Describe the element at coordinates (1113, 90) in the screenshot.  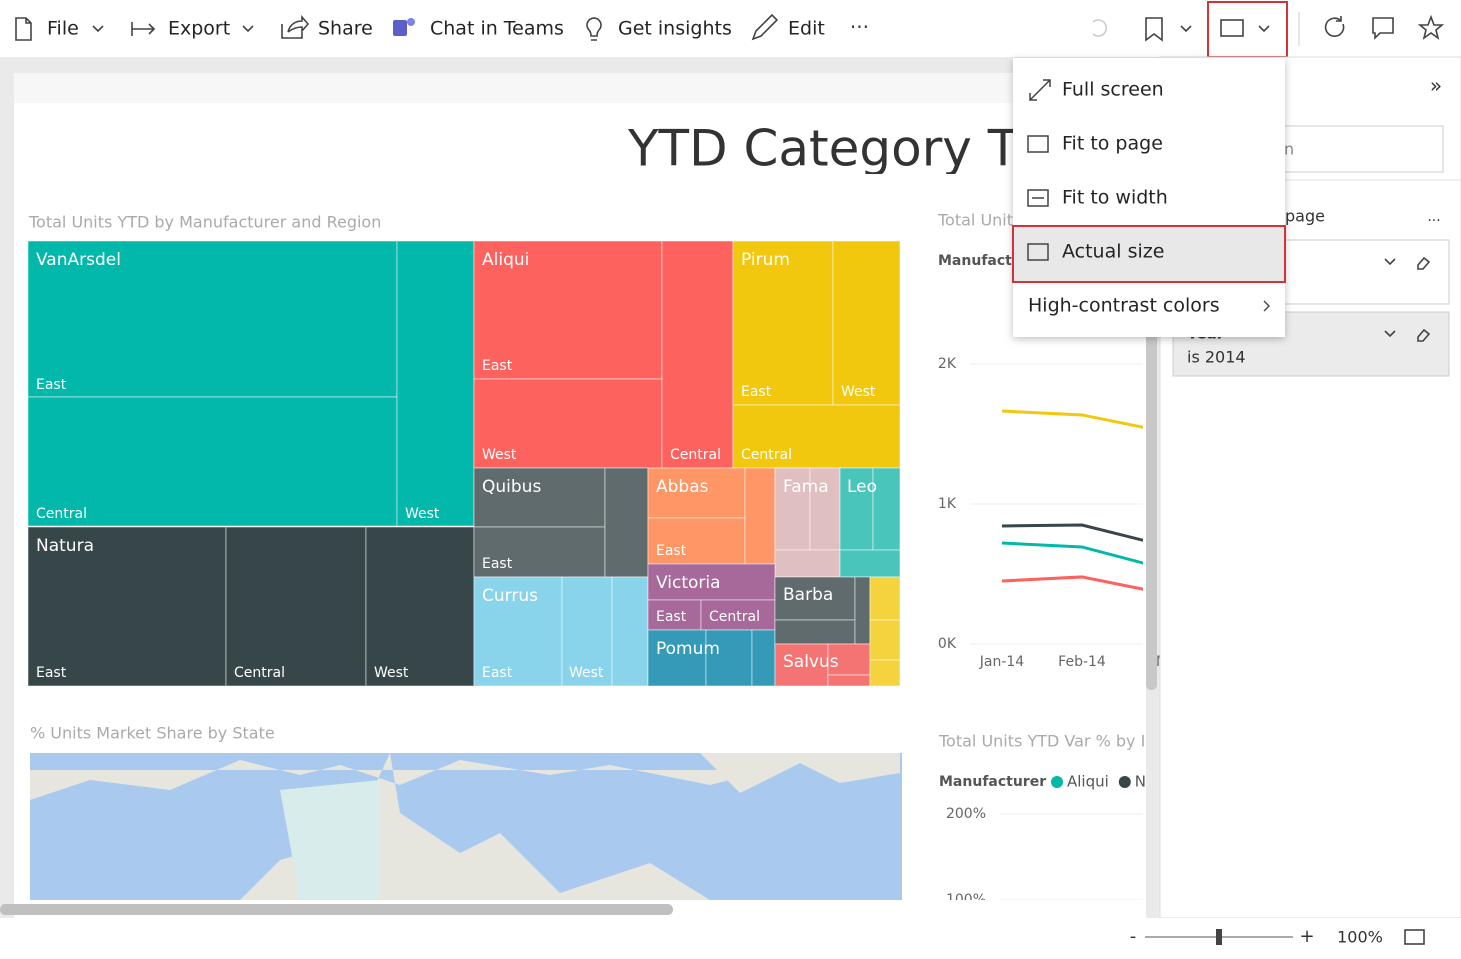
I see `menu-item: Full screen` at that location.